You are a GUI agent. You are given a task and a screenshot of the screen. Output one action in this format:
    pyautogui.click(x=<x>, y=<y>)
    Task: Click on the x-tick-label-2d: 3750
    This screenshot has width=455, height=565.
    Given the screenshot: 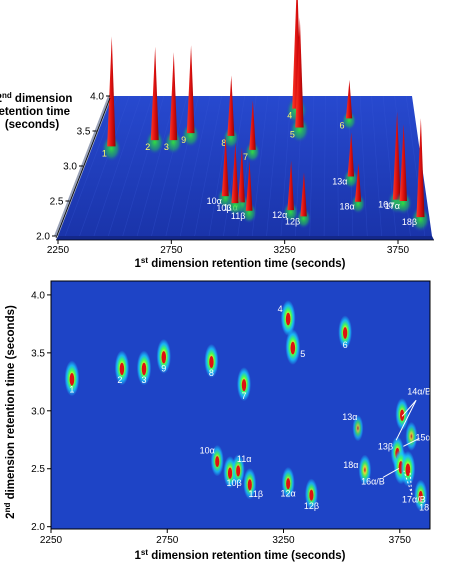 What is the action you would take?
    pyautogui.click(x=400, y=540)
    